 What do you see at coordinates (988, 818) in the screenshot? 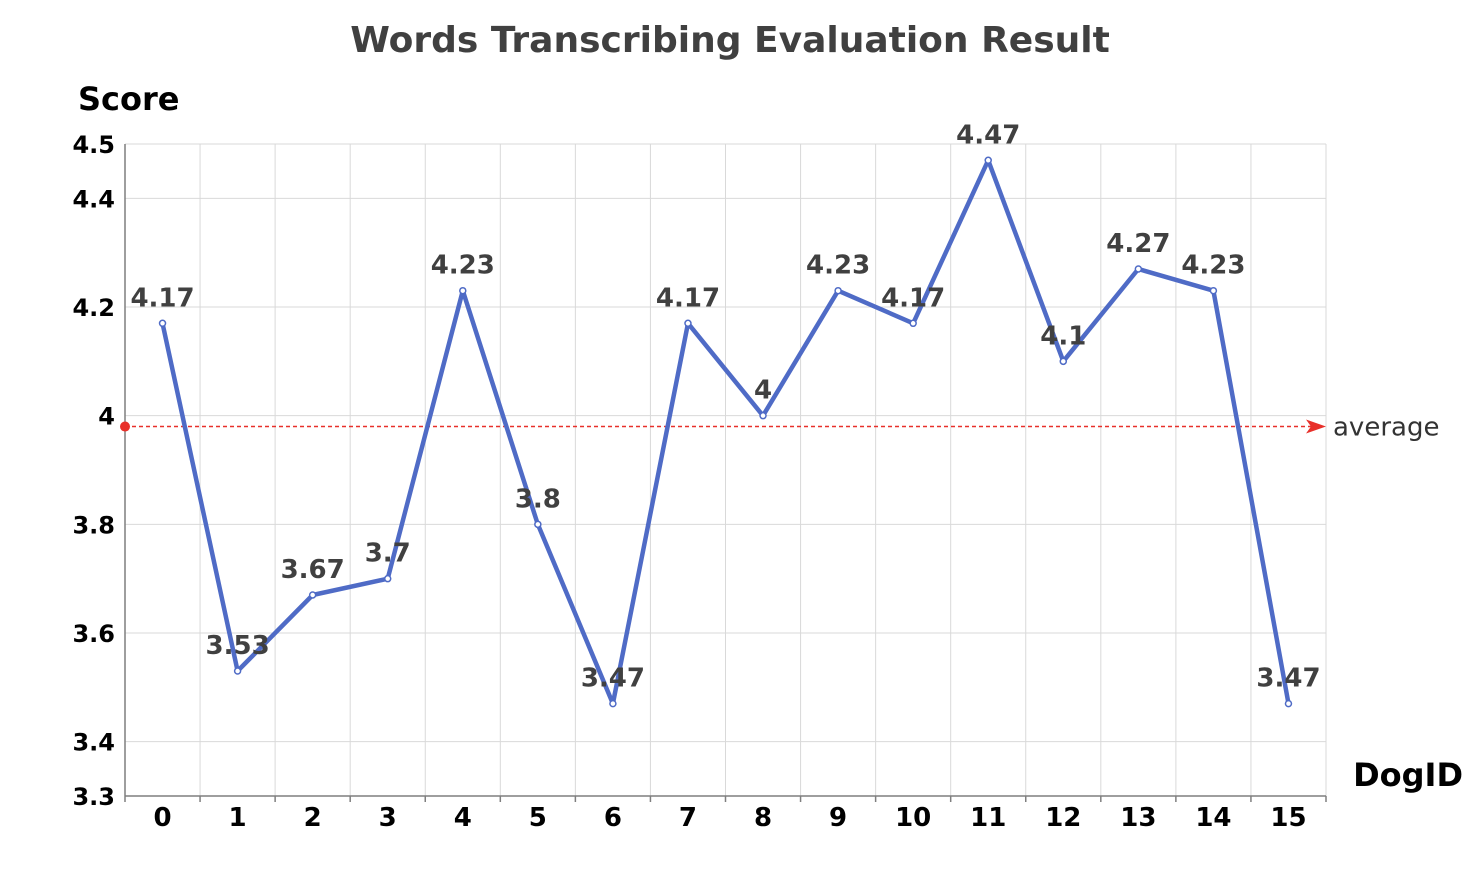
I see `x-tick-label: 11` at bounding box center [988, 818].